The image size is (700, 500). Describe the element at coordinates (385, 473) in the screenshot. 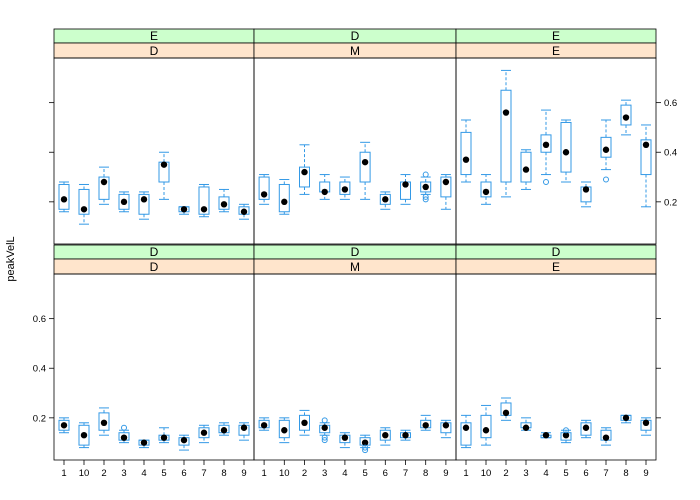

I see `x-tick-label: 6` at that location.